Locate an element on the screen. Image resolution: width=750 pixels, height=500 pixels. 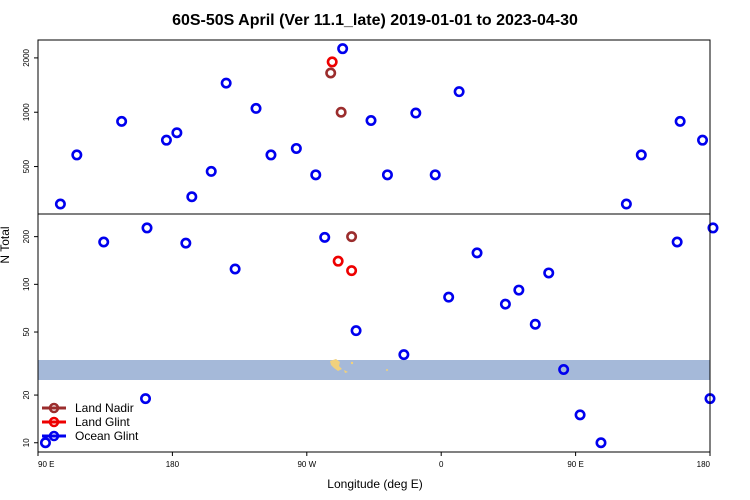
legend-item-land-glint: Land Glint is located at coordinates (86, 422).